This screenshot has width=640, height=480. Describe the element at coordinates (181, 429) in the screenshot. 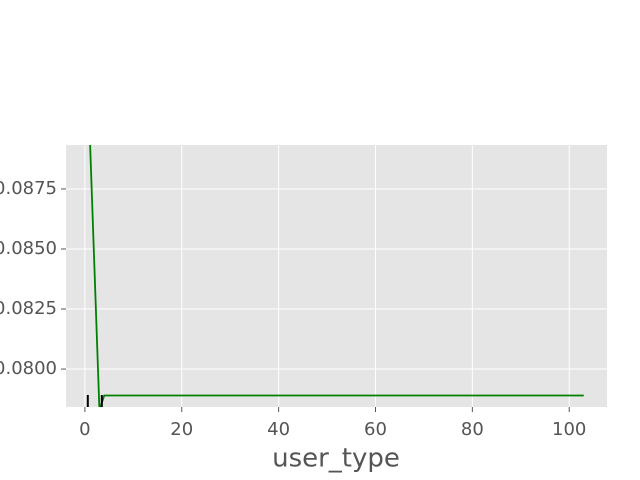

I see `x-tick-label: 20` at that location.